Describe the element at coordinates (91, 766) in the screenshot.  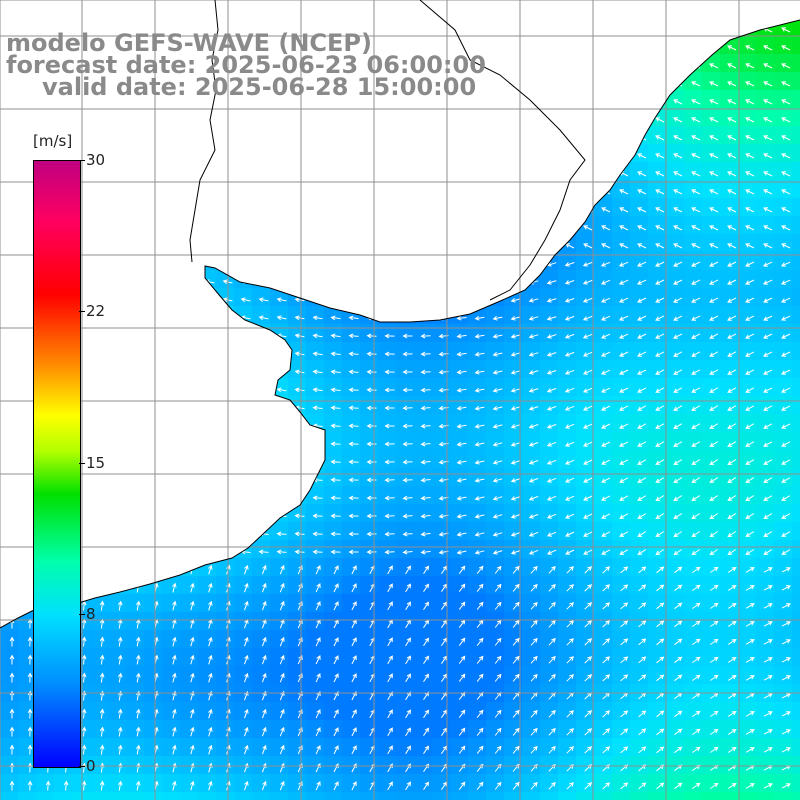
I see `colorbar-tick-label: 0` at that location.